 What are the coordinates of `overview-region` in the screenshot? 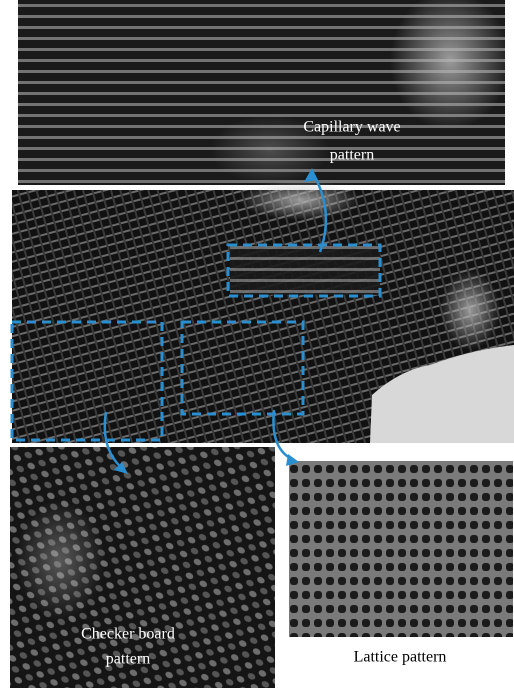 It's located at (305, 270).